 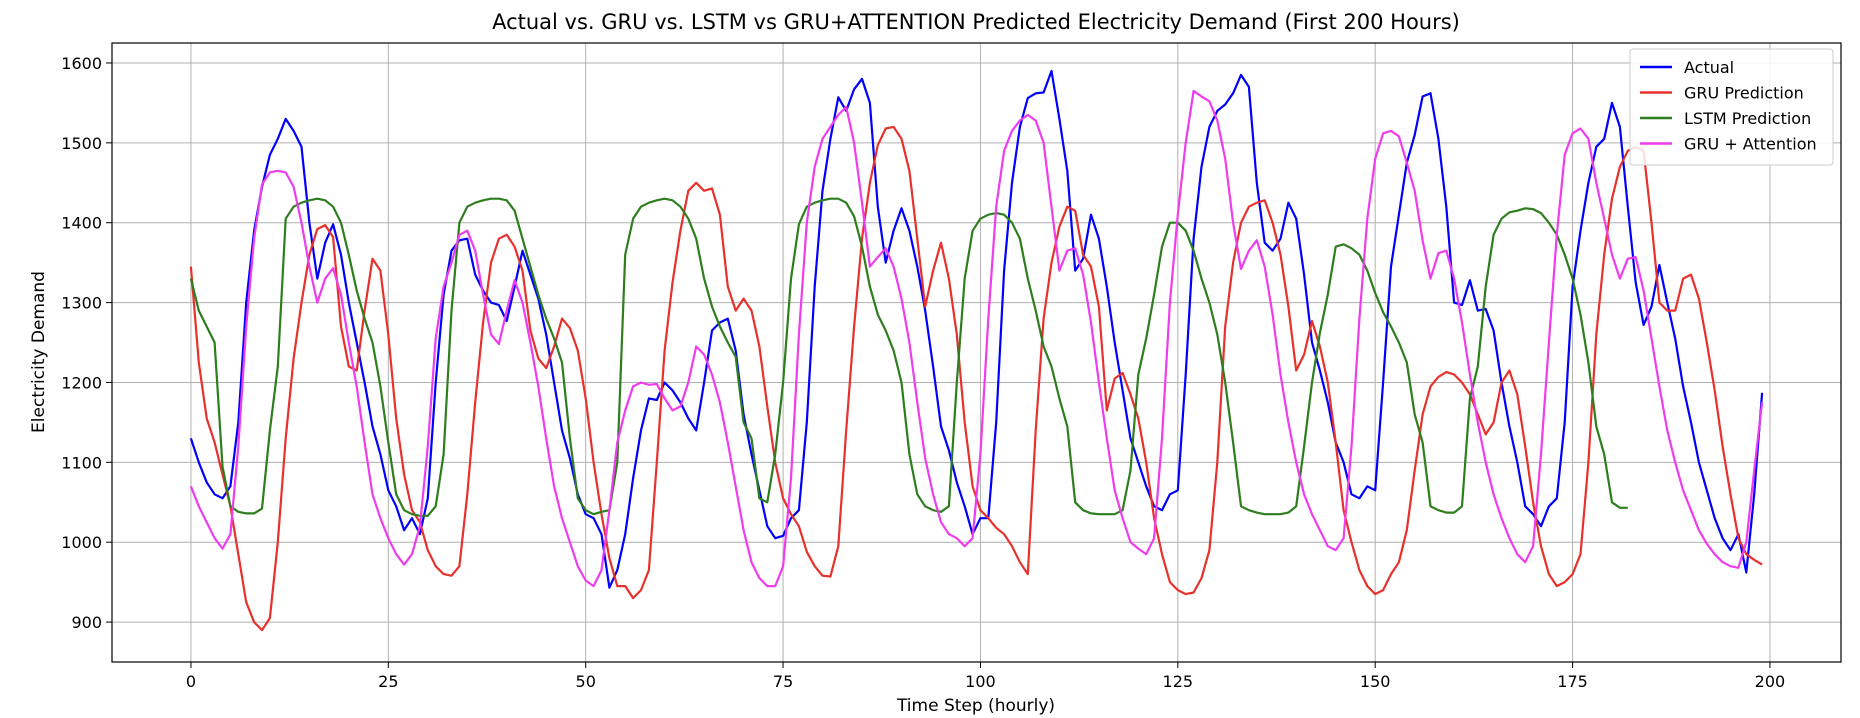 I want to click on x-tick-label: 100, so click(x=980, y=681).